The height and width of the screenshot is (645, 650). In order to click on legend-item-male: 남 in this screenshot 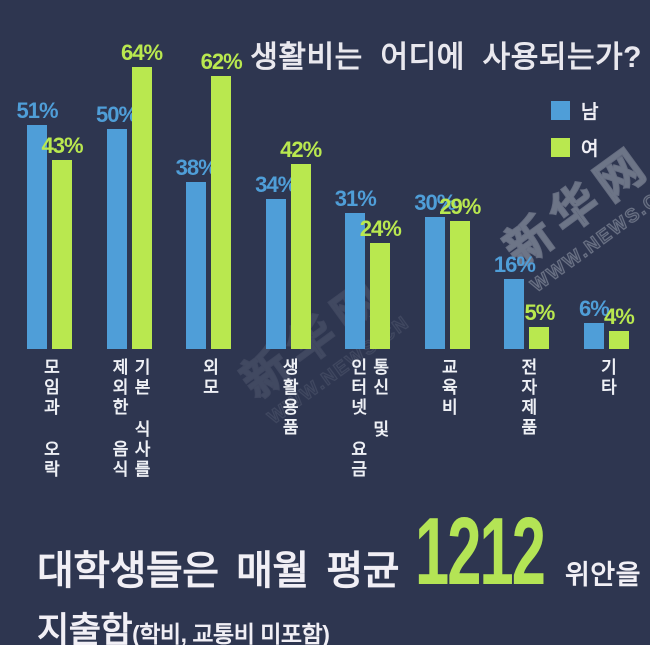, I will do `click(574, 110)`.